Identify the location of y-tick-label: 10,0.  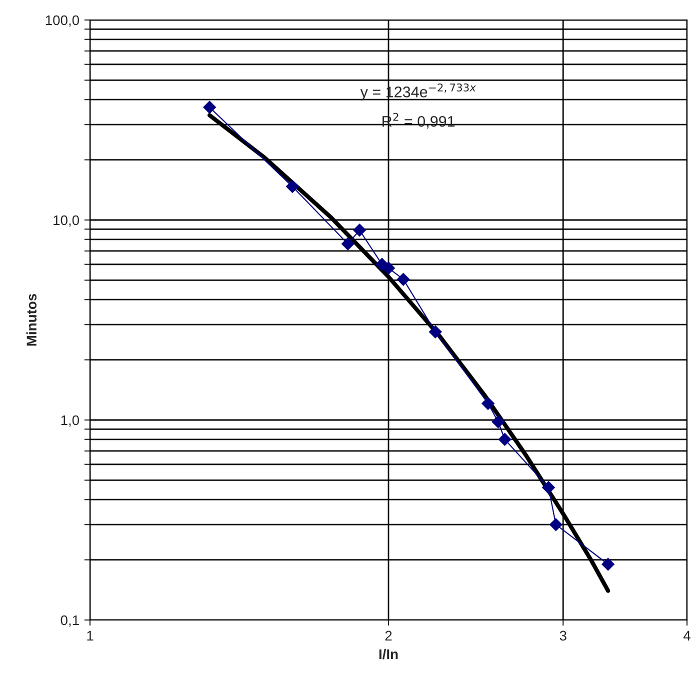
(67, 221).